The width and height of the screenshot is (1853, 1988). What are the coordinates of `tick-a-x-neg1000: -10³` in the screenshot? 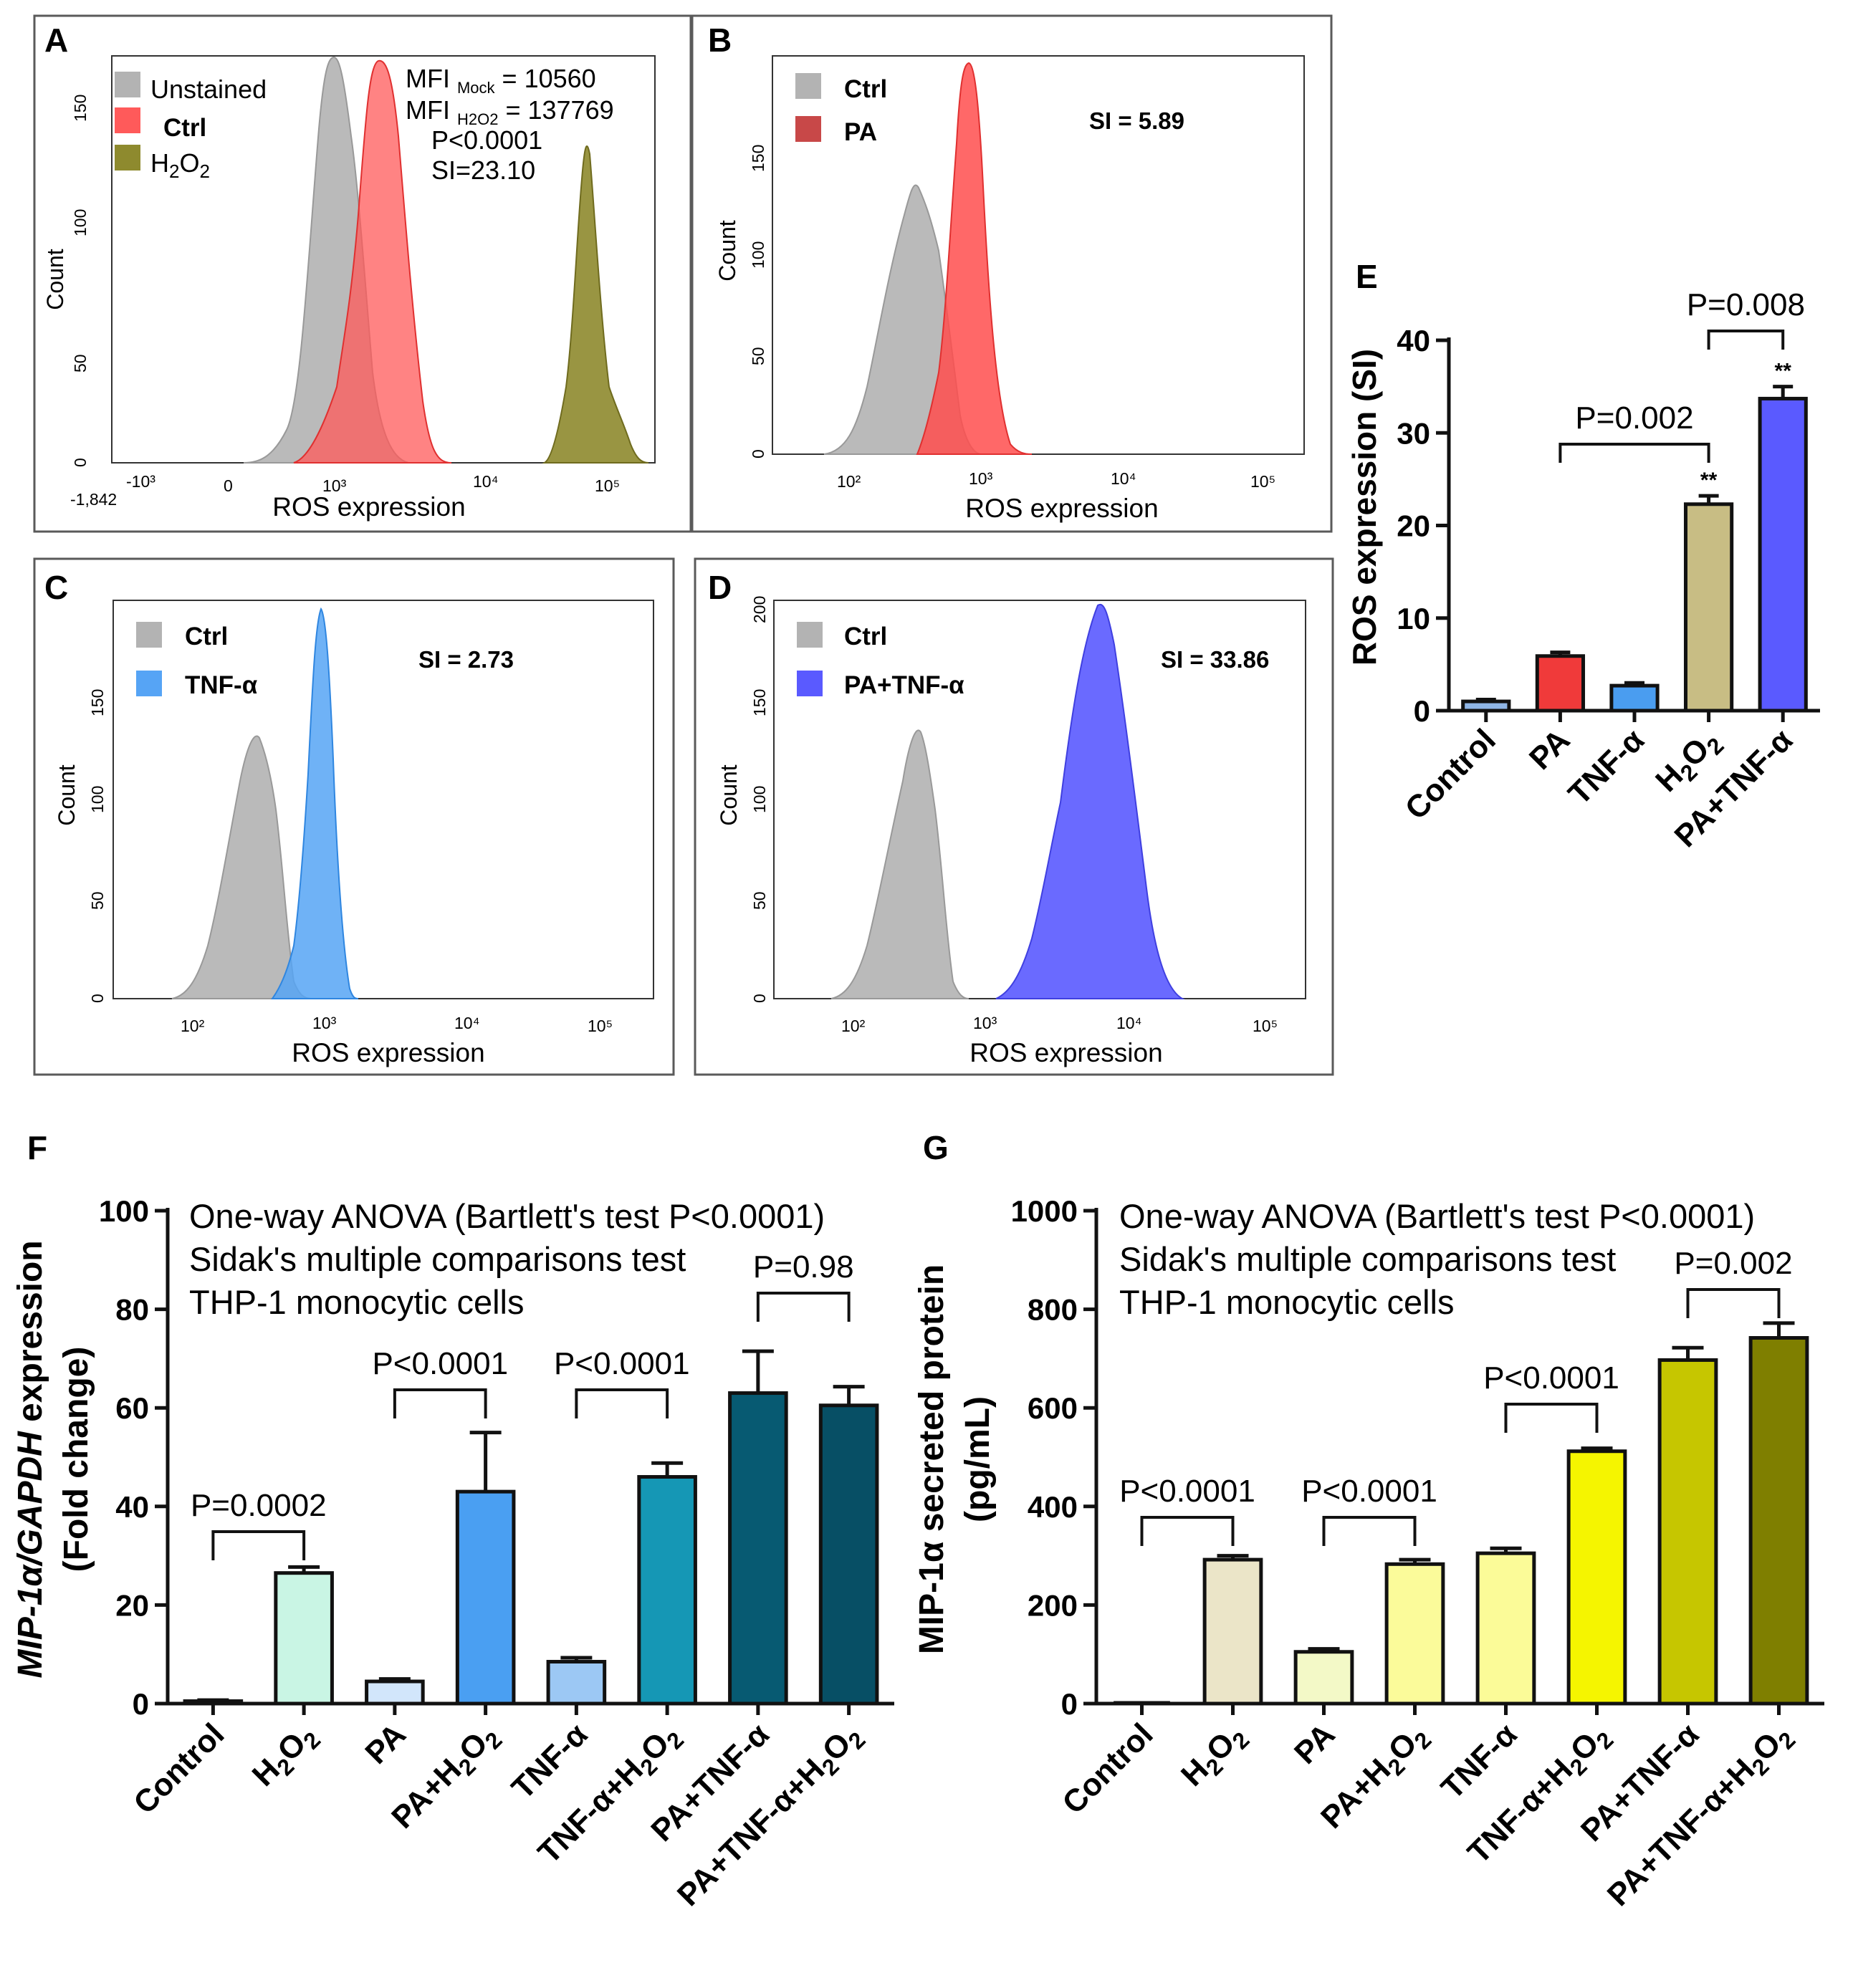 It's located at (140, 481).